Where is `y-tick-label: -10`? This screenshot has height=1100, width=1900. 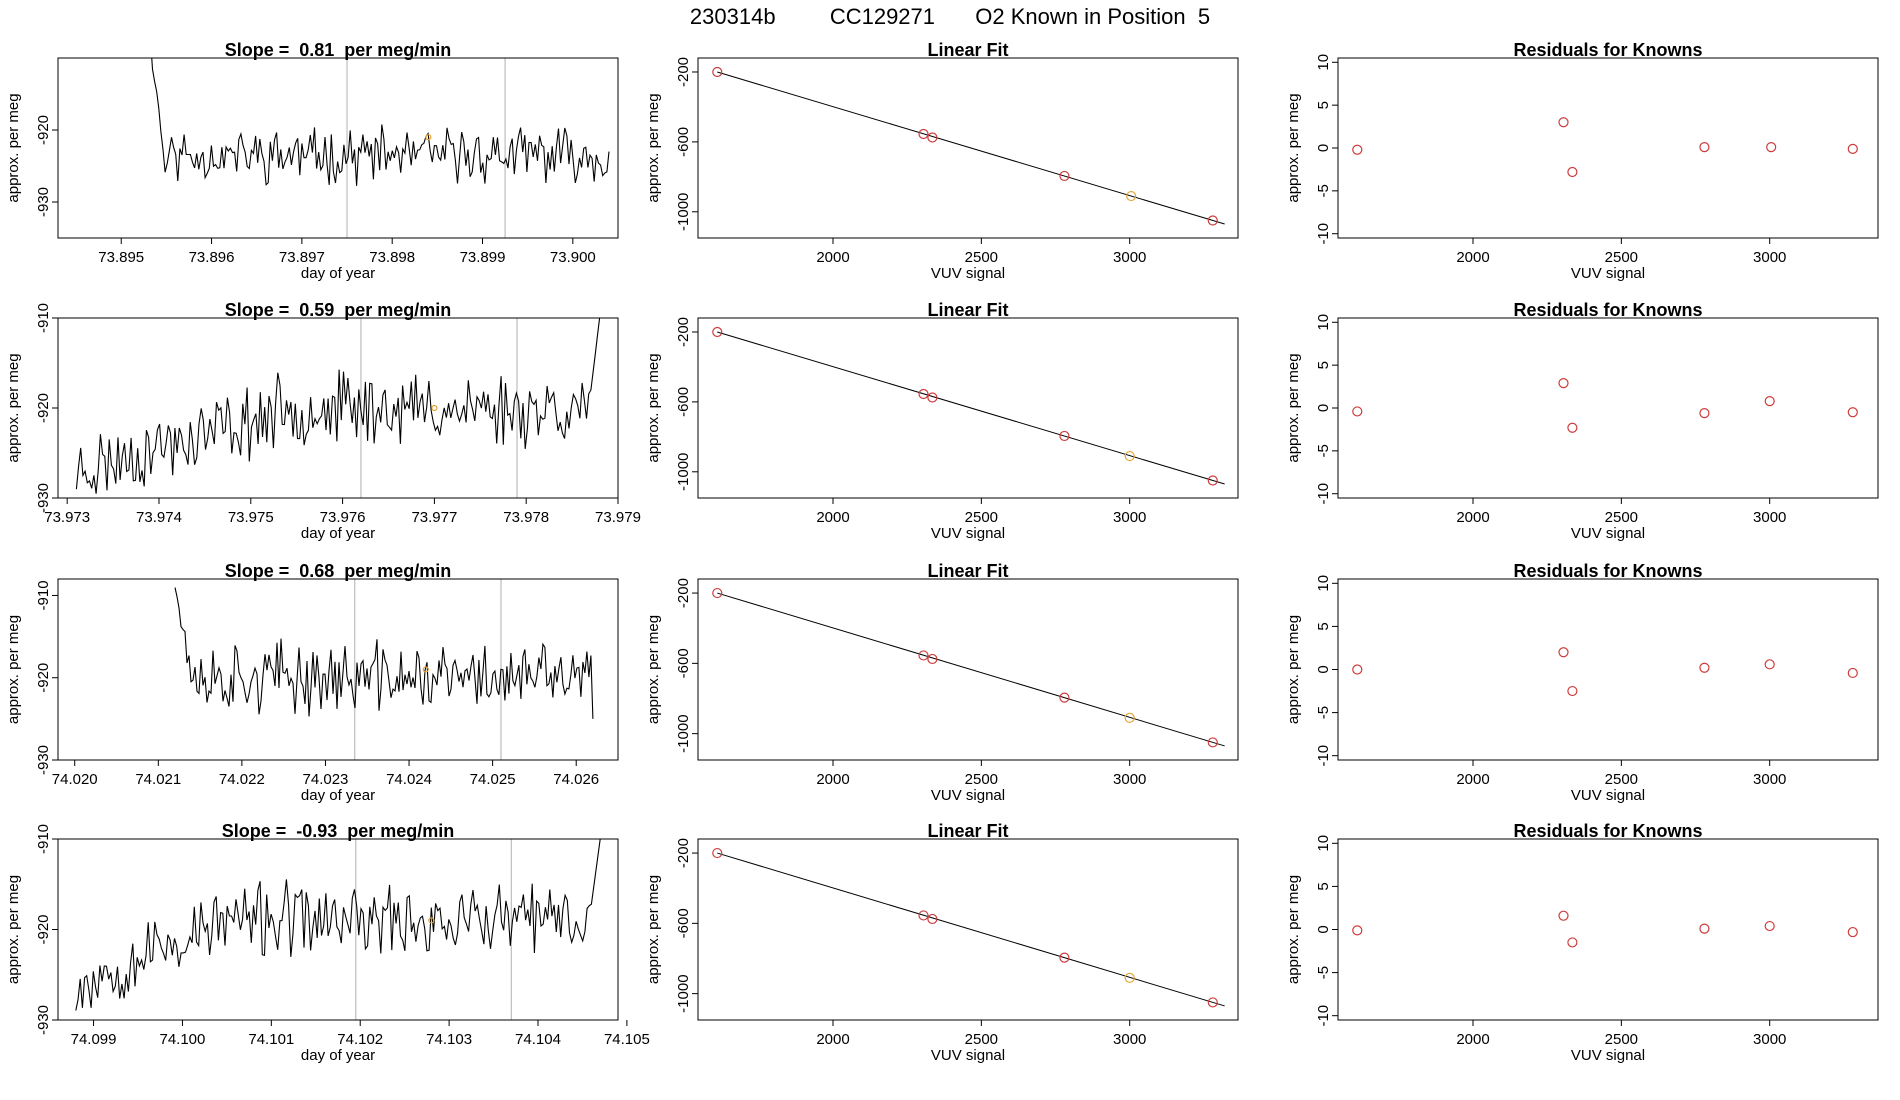 y-tick-label: -10 is located at coordinates (1323, 234).